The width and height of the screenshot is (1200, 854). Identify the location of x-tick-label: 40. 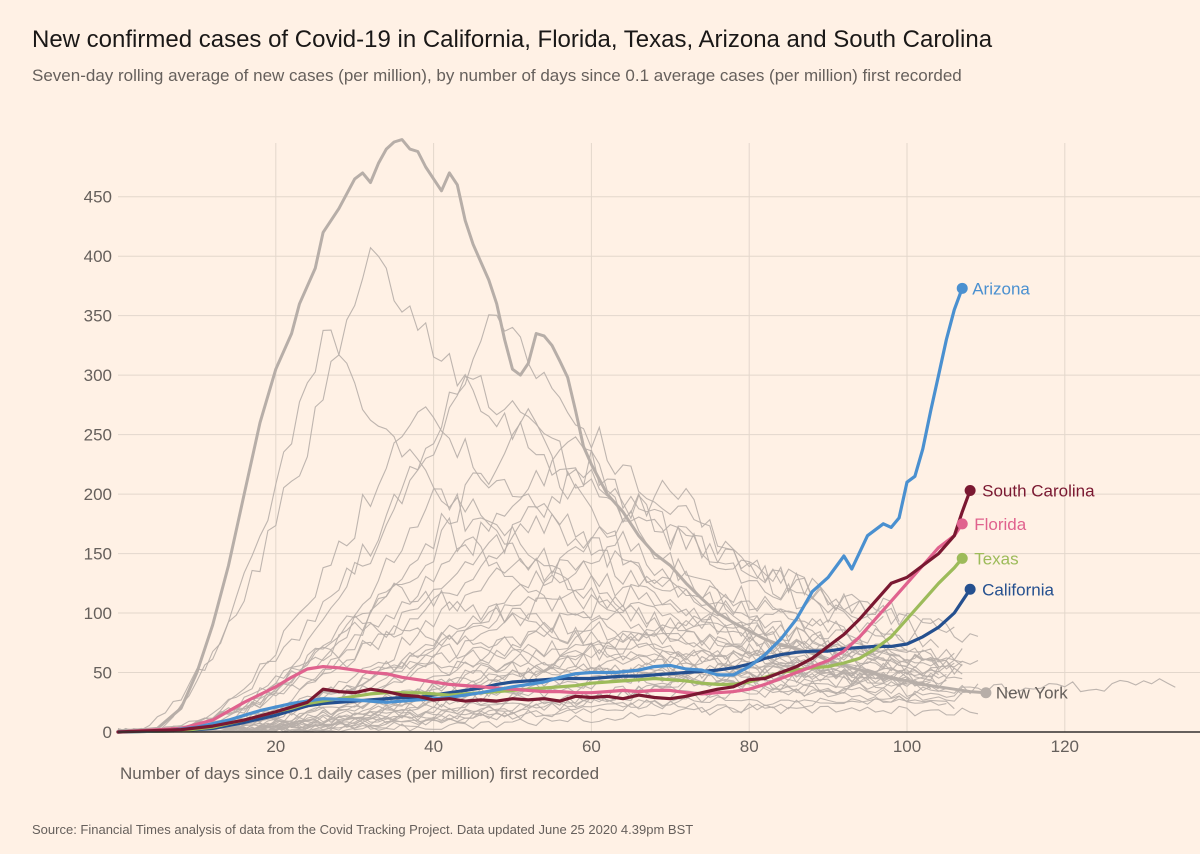
(433, 746).